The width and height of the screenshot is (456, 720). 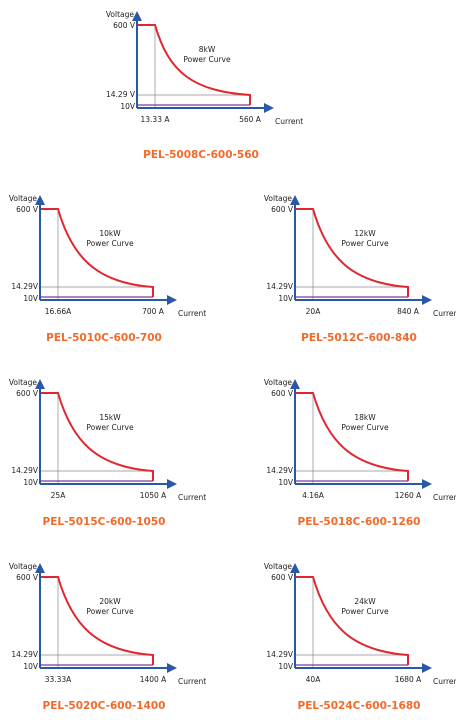 I want to click on tick-label: 33.33A, so click(x=58, y=679).